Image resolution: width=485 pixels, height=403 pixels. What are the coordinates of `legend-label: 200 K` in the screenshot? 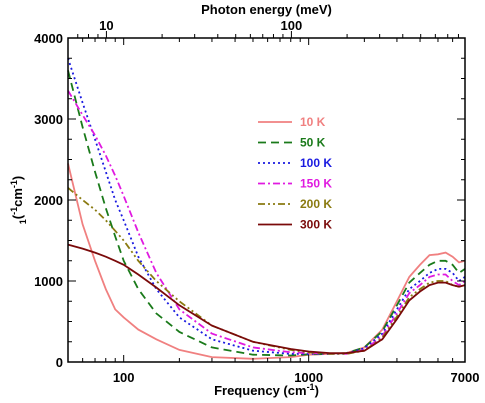 It's located at (316, 204).